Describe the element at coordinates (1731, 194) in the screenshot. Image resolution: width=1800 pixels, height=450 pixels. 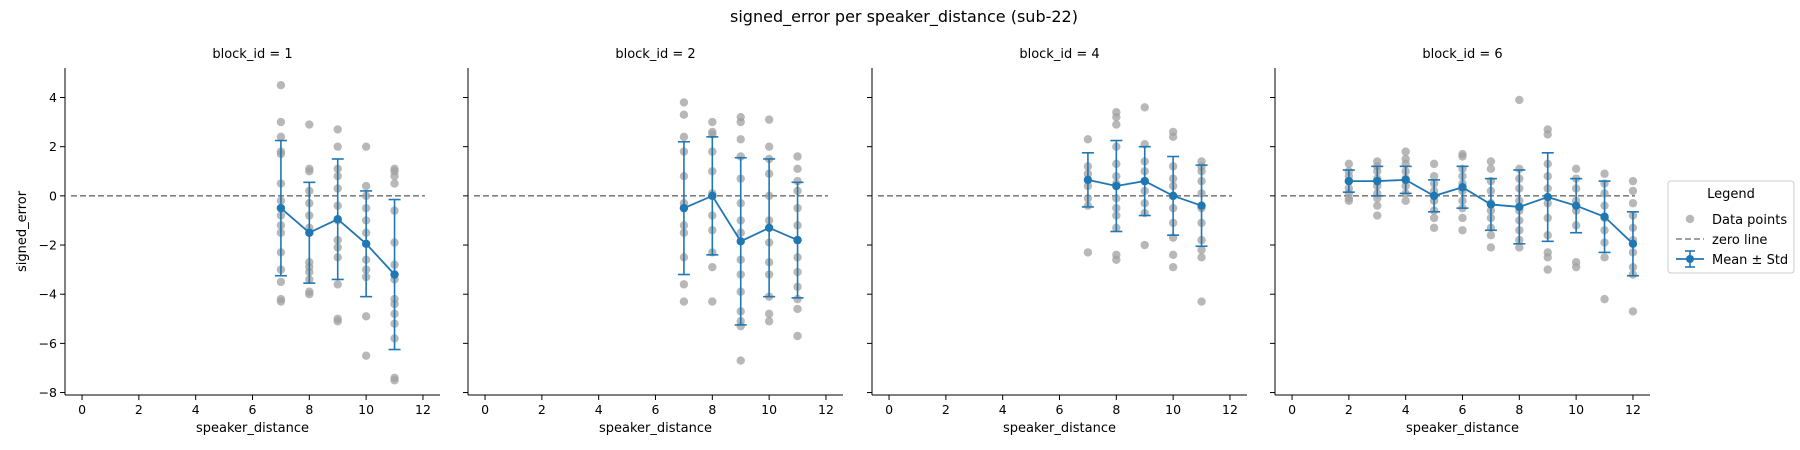
I see `legend-title: Legend` at that location.